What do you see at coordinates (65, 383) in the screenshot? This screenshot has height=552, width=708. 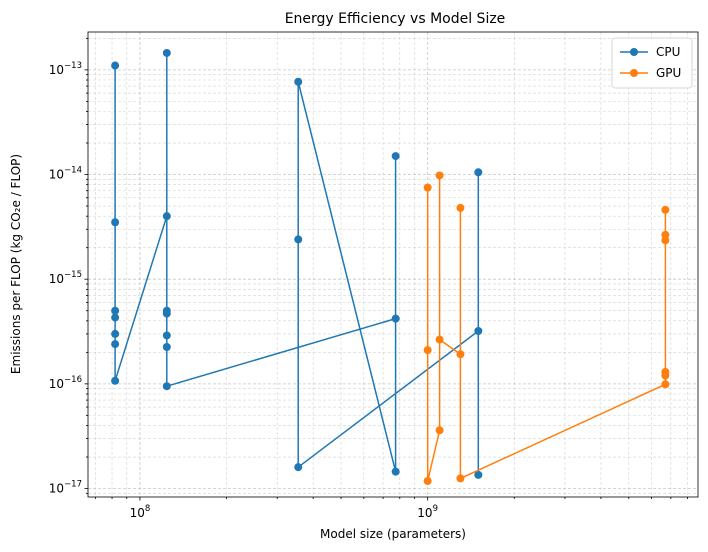 I see `y-tick-label: 10−16` at bounding box center [65, 383].